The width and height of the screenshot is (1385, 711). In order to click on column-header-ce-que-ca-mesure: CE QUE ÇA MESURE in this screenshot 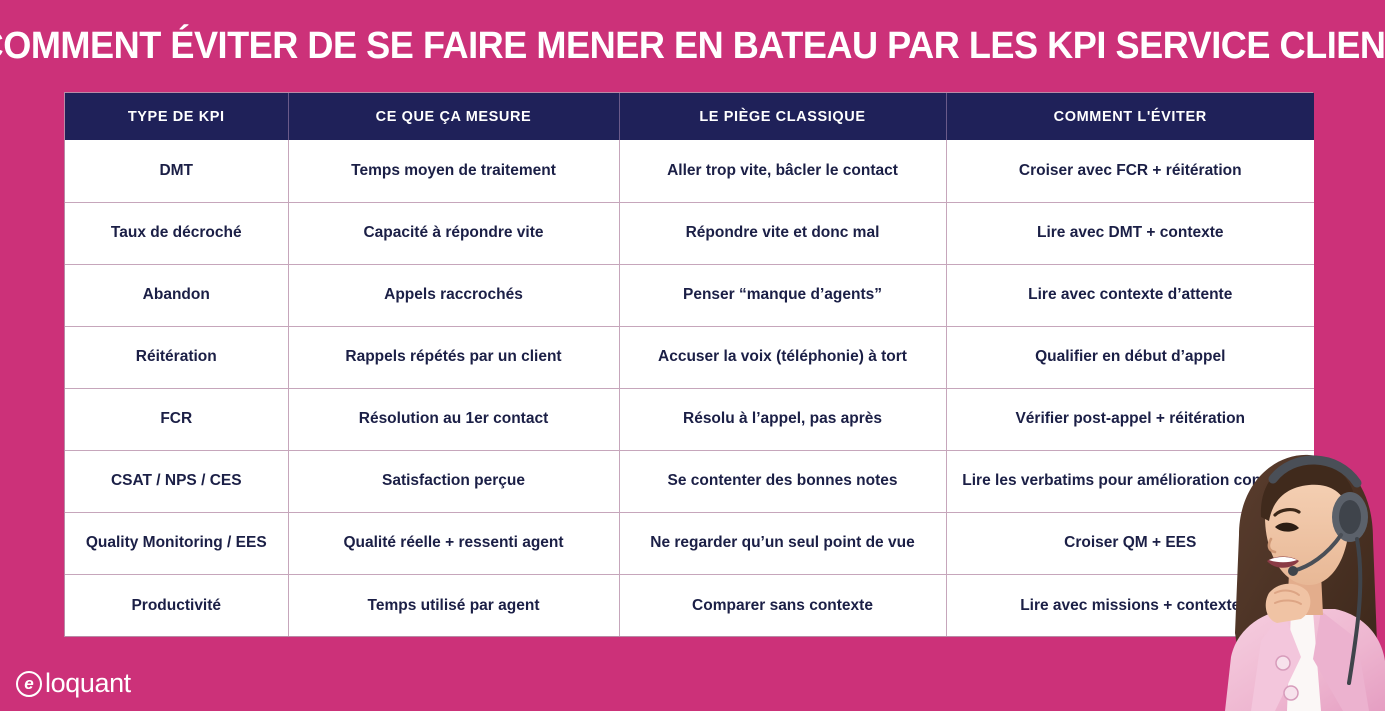, I will do `click(454, 116)`.